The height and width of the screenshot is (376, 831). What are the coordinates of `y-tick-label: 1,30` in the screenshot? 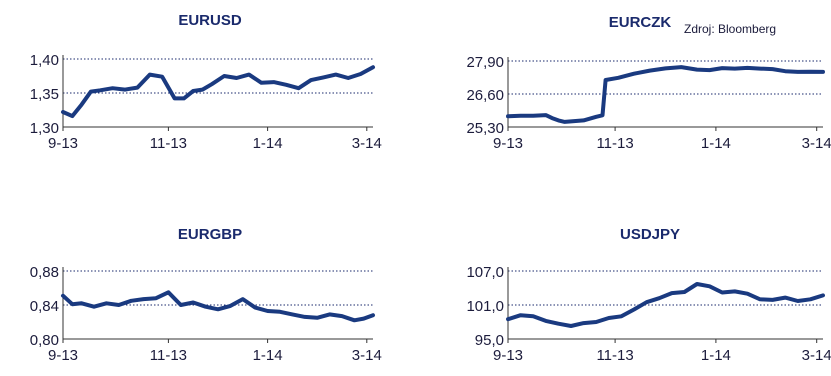 It's located at (44, 128).